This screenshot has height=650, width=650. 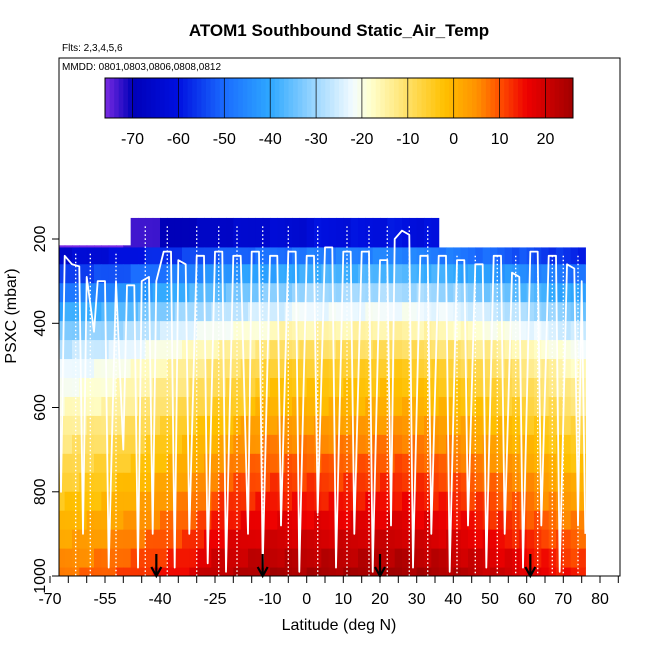 I want to click on x-tick-label: -40, so click(x=159, y=599).